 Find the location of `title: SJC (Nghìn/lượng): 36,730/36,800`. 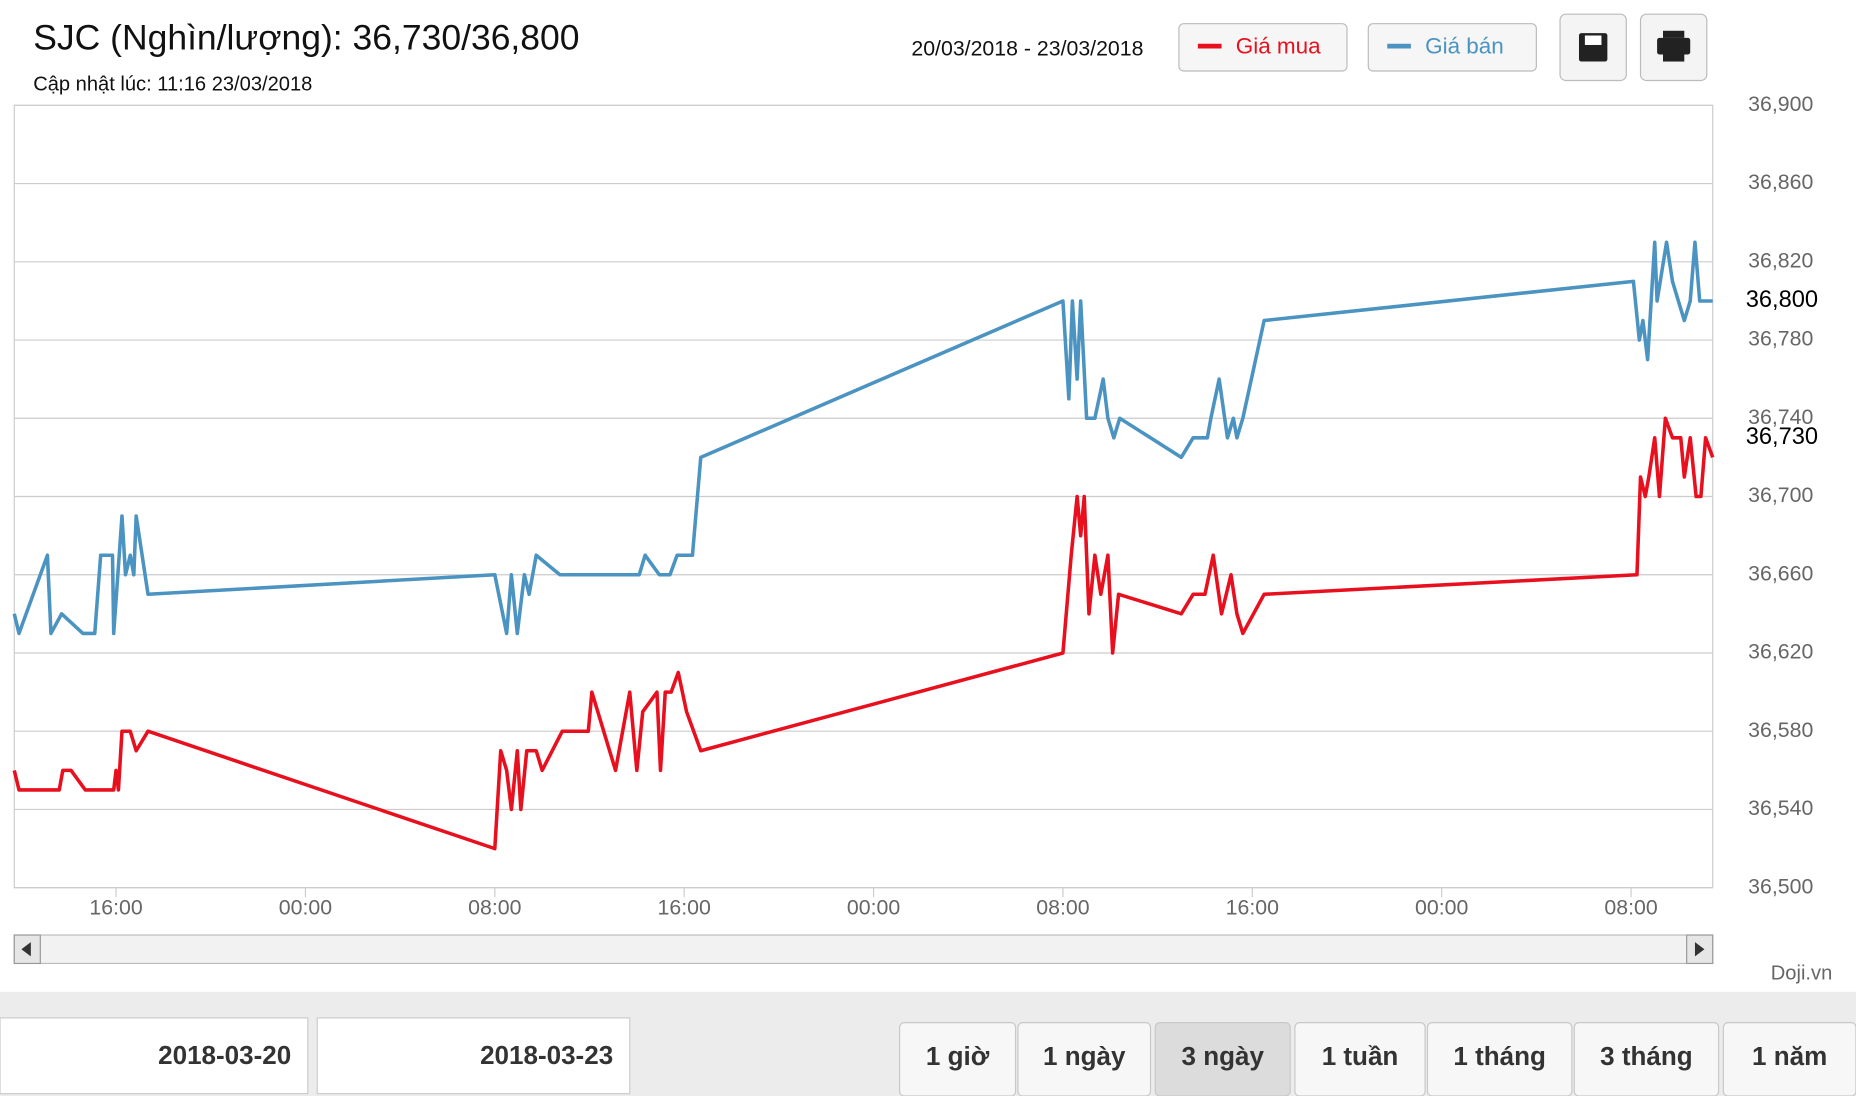

title: SJC (Nghìn/lượng): 36,730/36,800 is located at coordinates (306, 38).